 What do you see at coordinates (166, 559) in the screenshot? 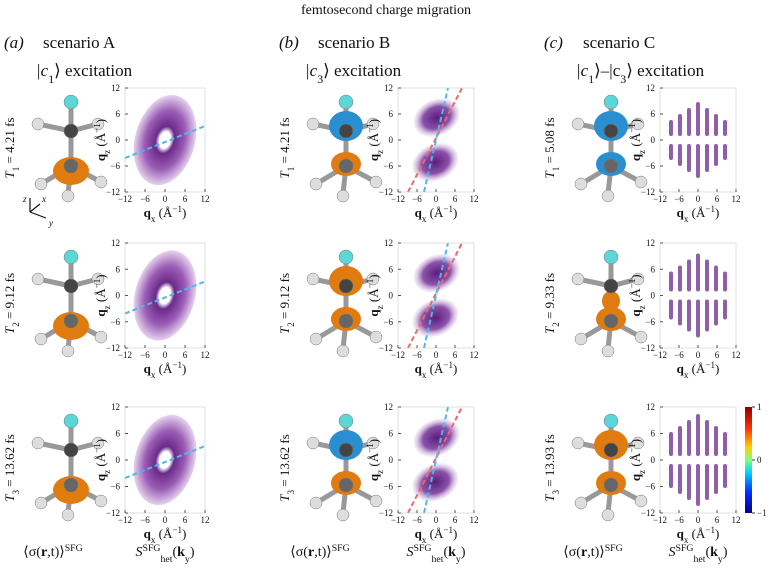
I see `text-part: het` at bounding box center [166, 559].